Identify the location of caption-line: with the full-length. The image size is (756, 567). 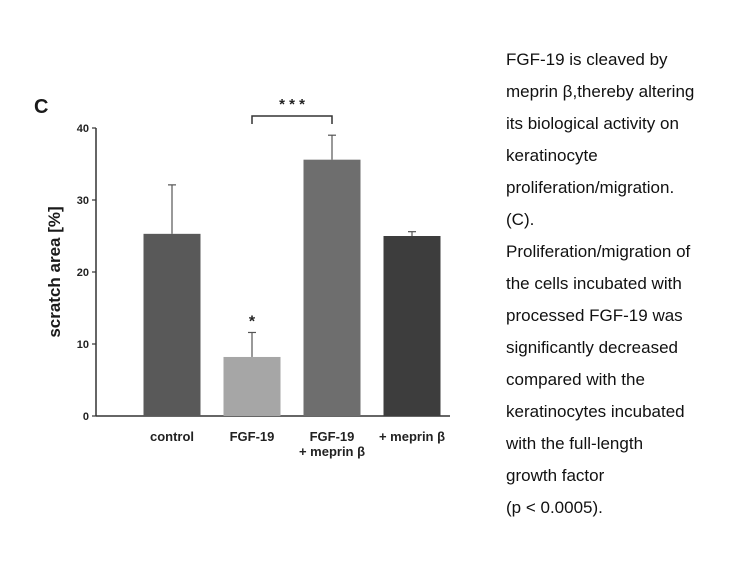
(575, 443).